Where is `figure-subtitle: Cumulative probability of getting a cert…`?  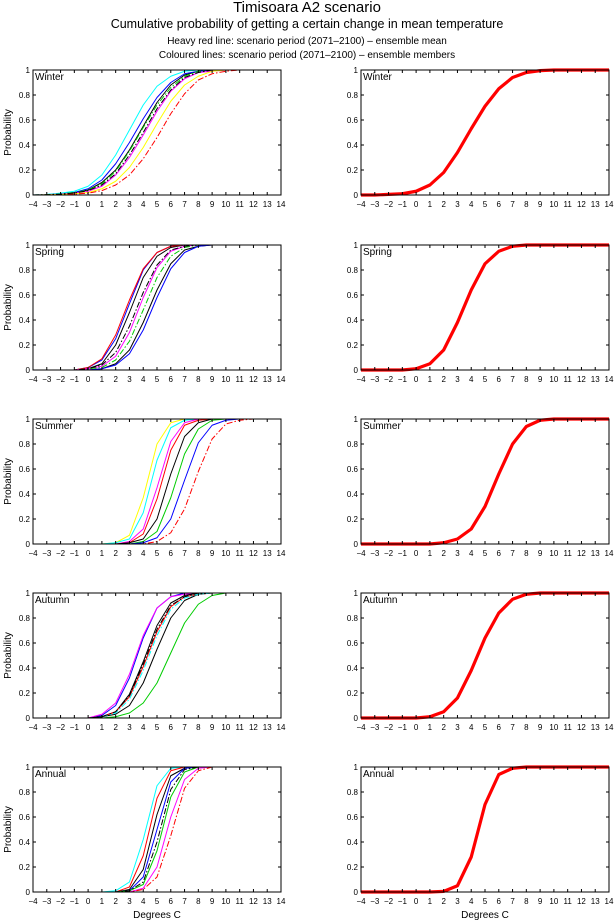
figure-subtitle: Cumulative probability of getting a cert… is located at coordinates (307, 24).